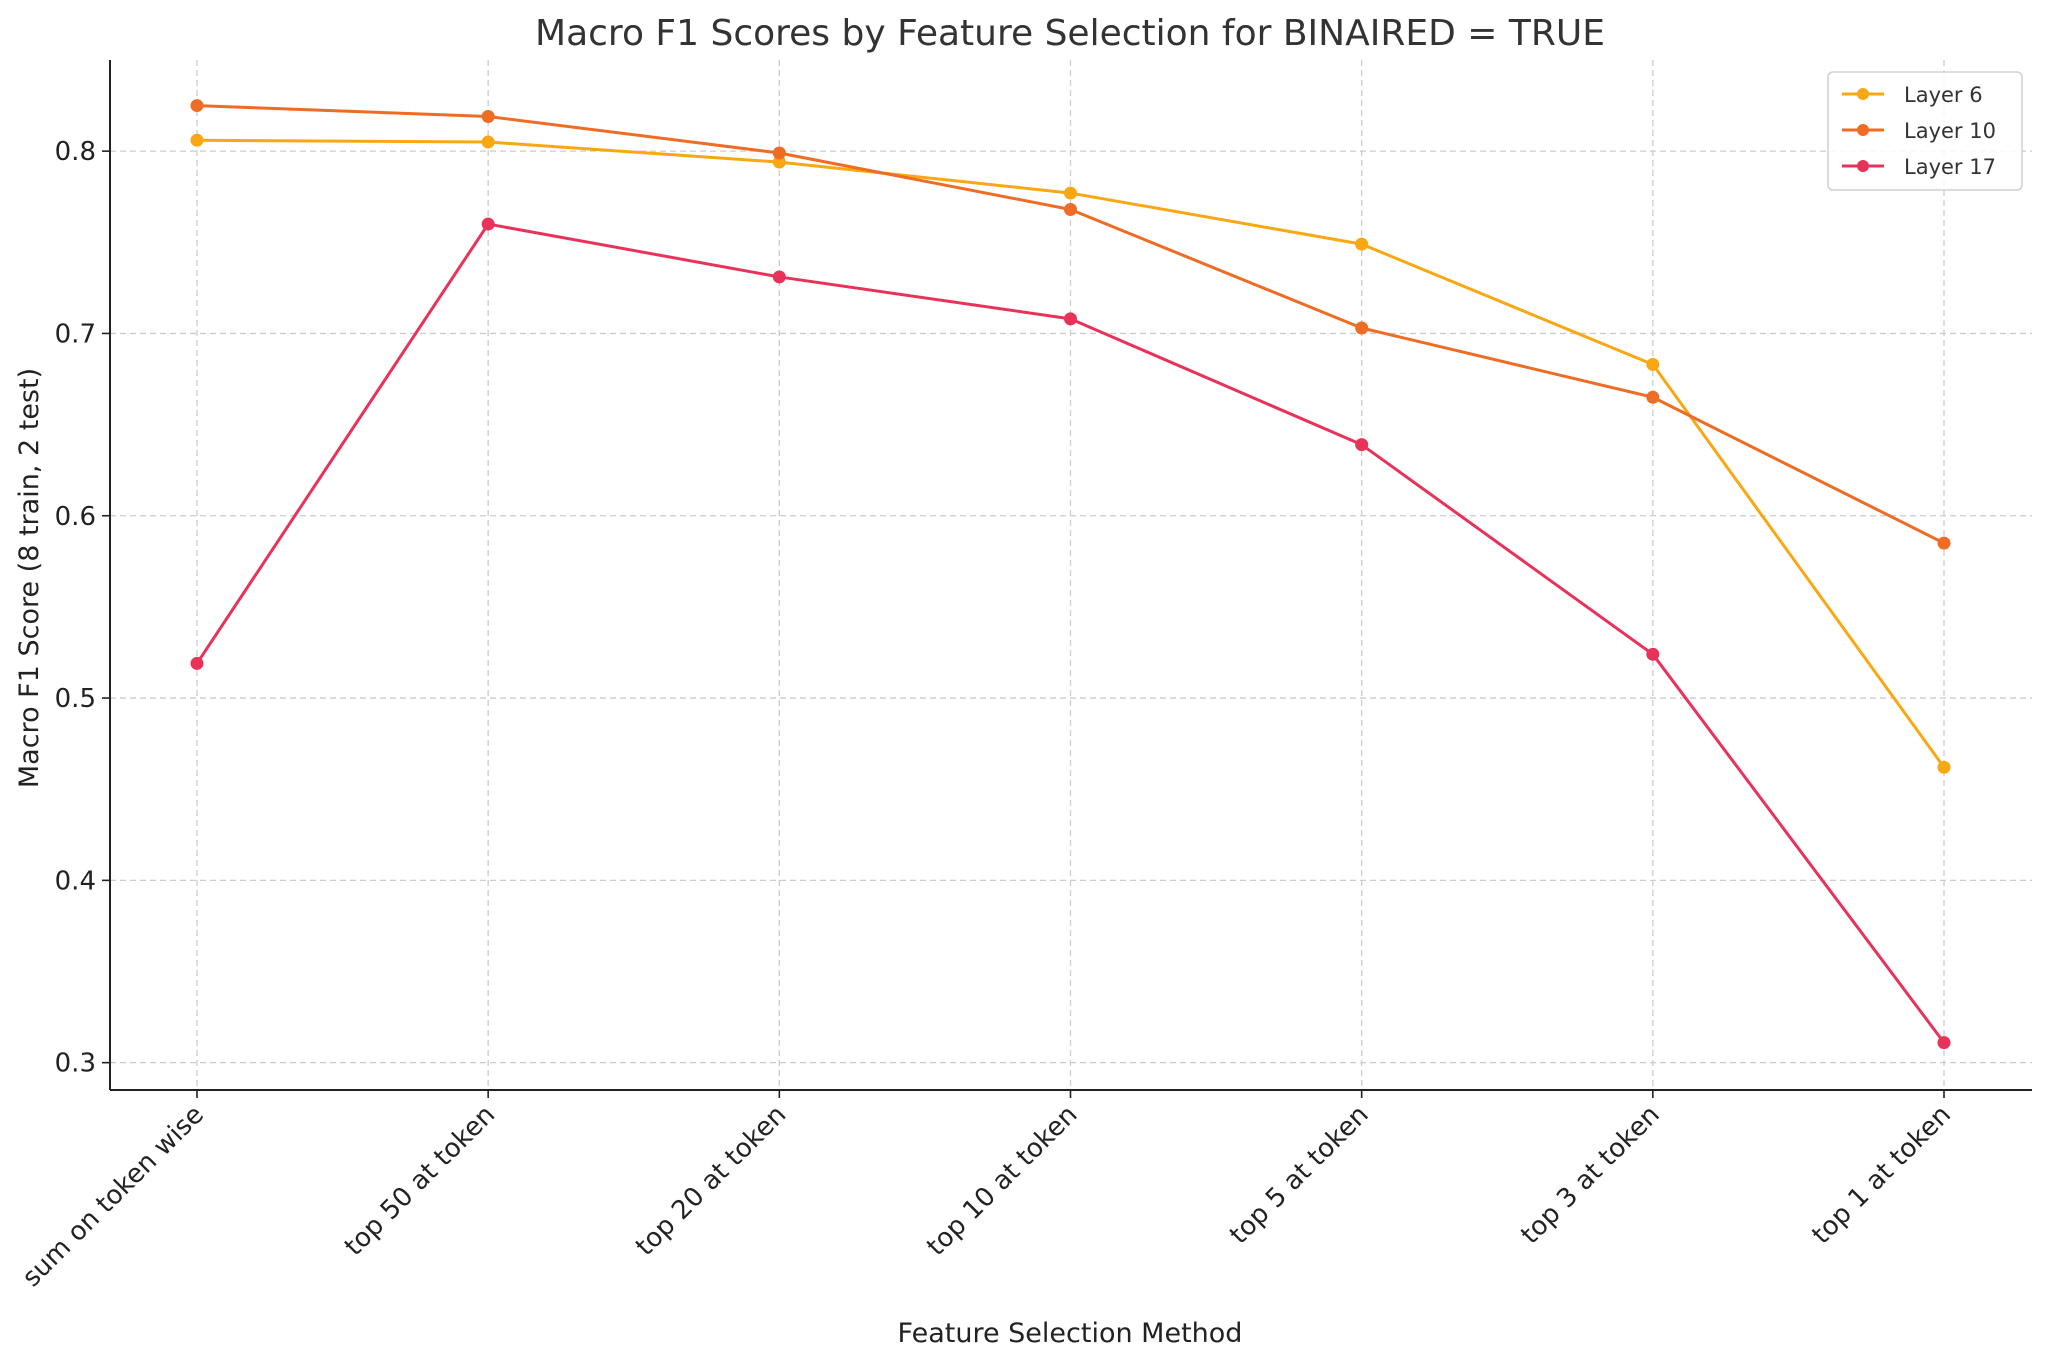 Image resolution: width=2048 pixels, height=1365 pixels. What do you see at coordinates (1590, 1175) in the screenshot?
I see `x-tick-label: top 3 at token` at bounding box center [1590, 1175].